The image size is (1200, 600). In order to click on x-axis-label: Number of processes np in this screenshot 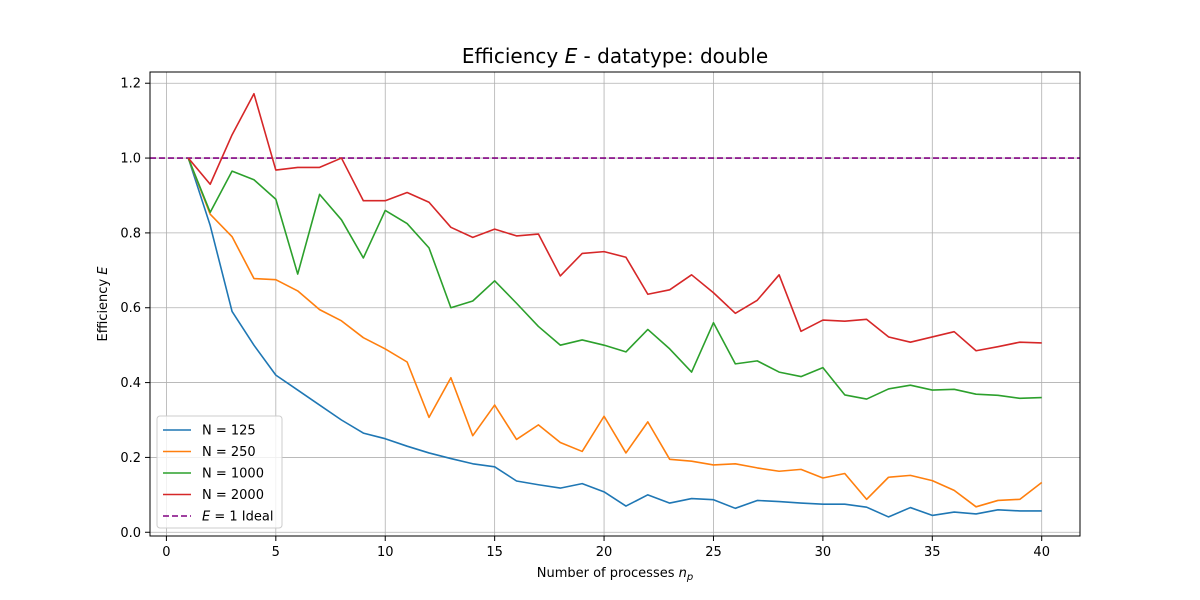, I will do `click(615, 574)`.